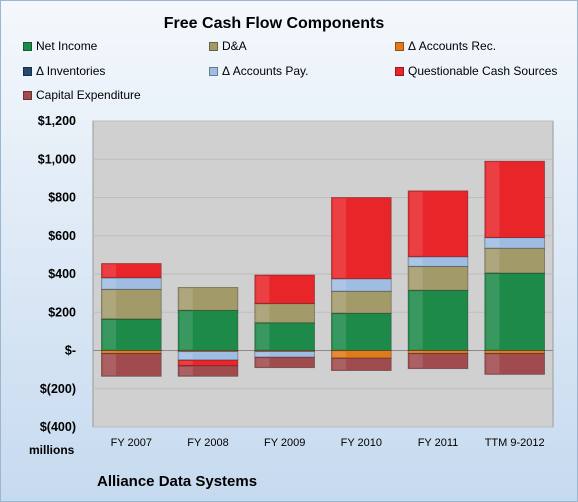 The image size is (578, 502). What do you see at coordinates (361, 238) in the screenshot?
I see `bar-questionable-cash-sources-fy-2010` at bounding box center [361, 238].